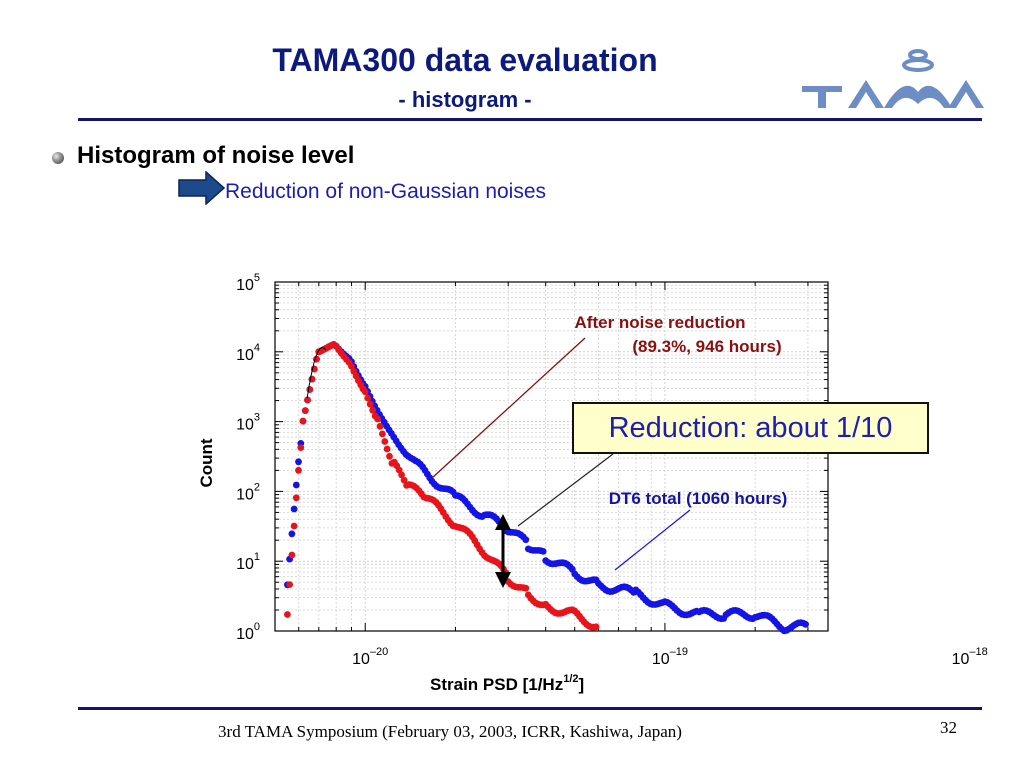 Image resolution: width=1024 pixels, height=768 pixels. I want to click on y-tick-label: 10², so click(248, 492).